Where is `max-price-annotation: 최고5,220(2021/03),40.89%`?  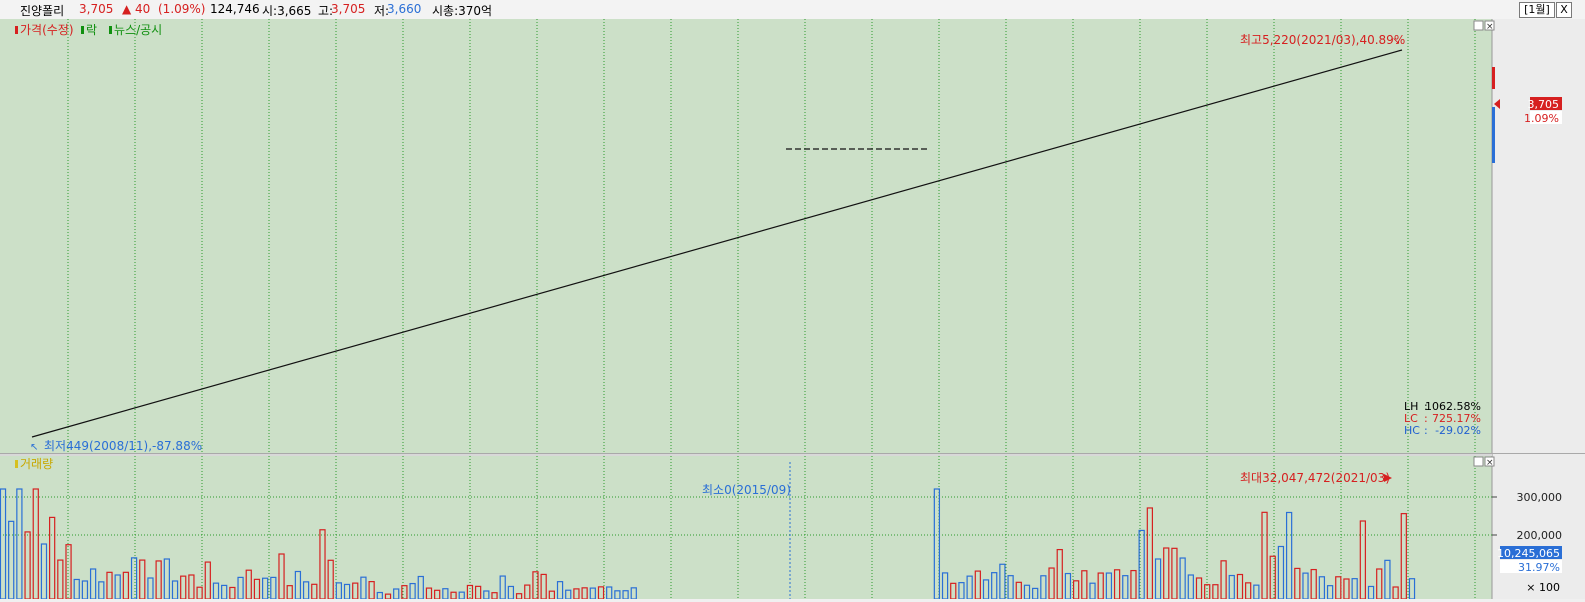 max-price-annotation: 최고5,220(2021/03),40.89% is located at coordinates (1322, 40).